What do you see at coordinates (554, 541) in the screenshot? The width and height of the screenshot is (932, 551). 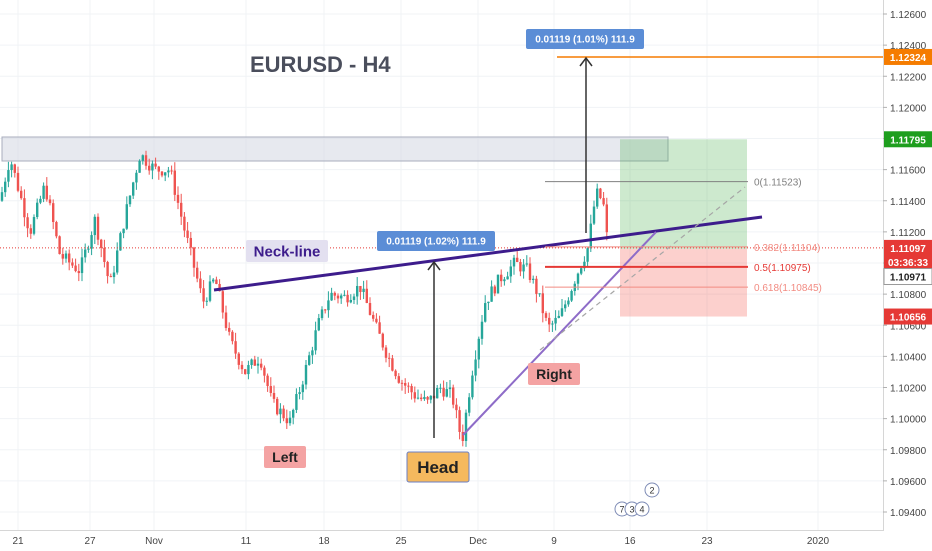 I see `x-tick-label: 9` at bounding box center [554, 541].